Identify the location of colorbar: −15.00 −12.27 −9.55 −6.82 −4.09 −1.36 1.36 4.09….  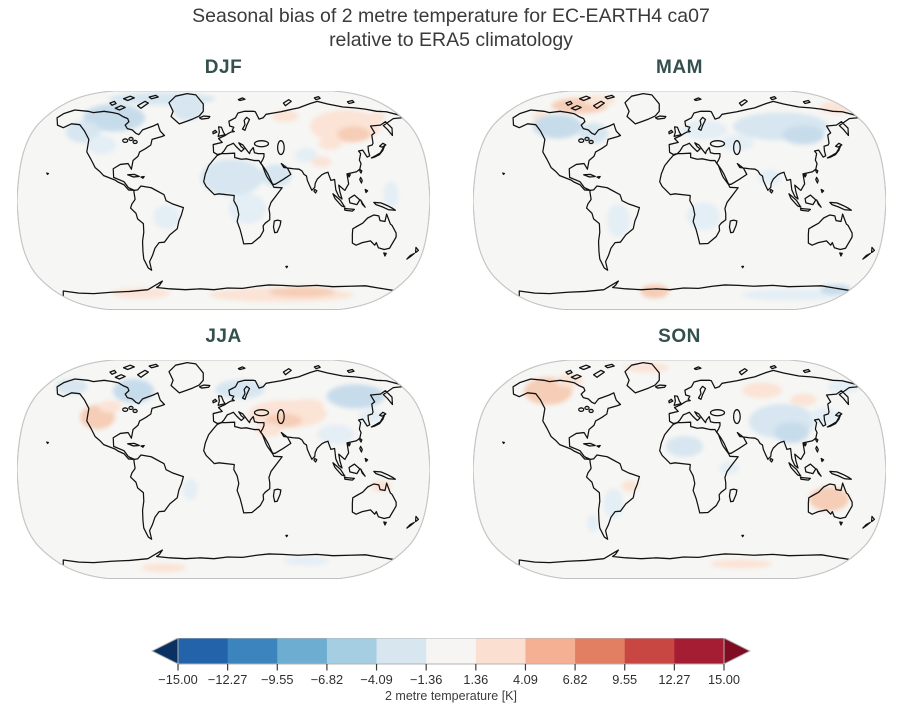
(451, 666).